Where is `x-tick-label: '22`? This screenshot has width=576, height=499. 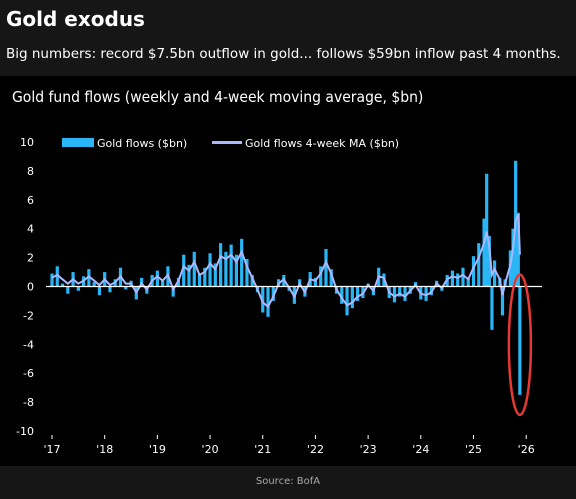 x-tick-label: '22 is located at coordinates (315, 449).